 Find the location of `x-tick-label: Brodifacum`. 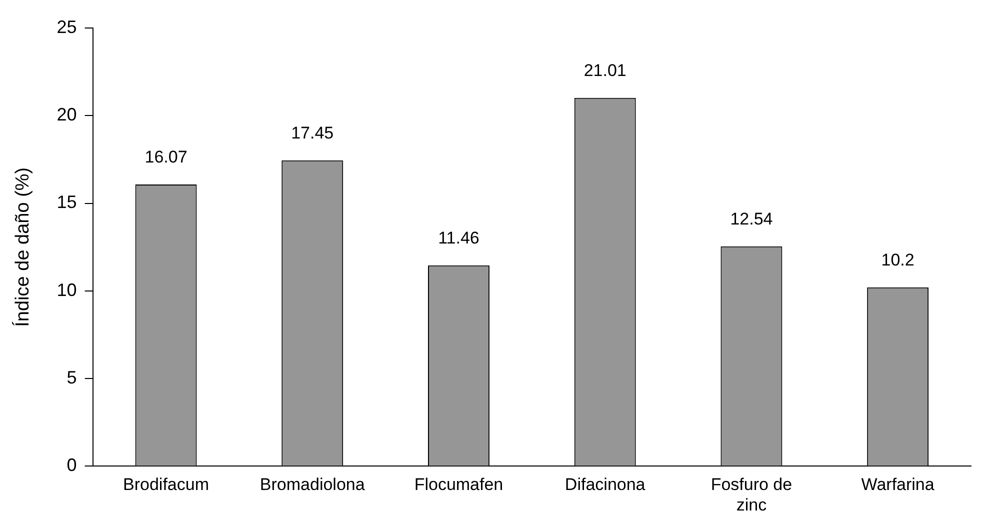

x-tick-label: Brodifacum is located at coordinates (166, 484).